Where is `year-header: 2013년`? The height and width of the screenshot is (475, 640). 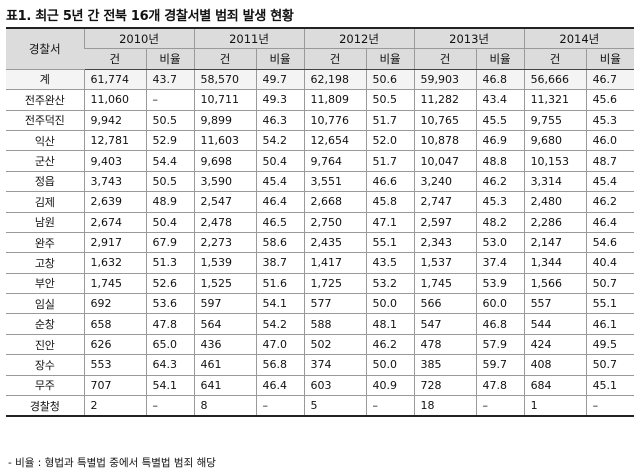 year-header: 2013년 is located at coordinates (469, 39).